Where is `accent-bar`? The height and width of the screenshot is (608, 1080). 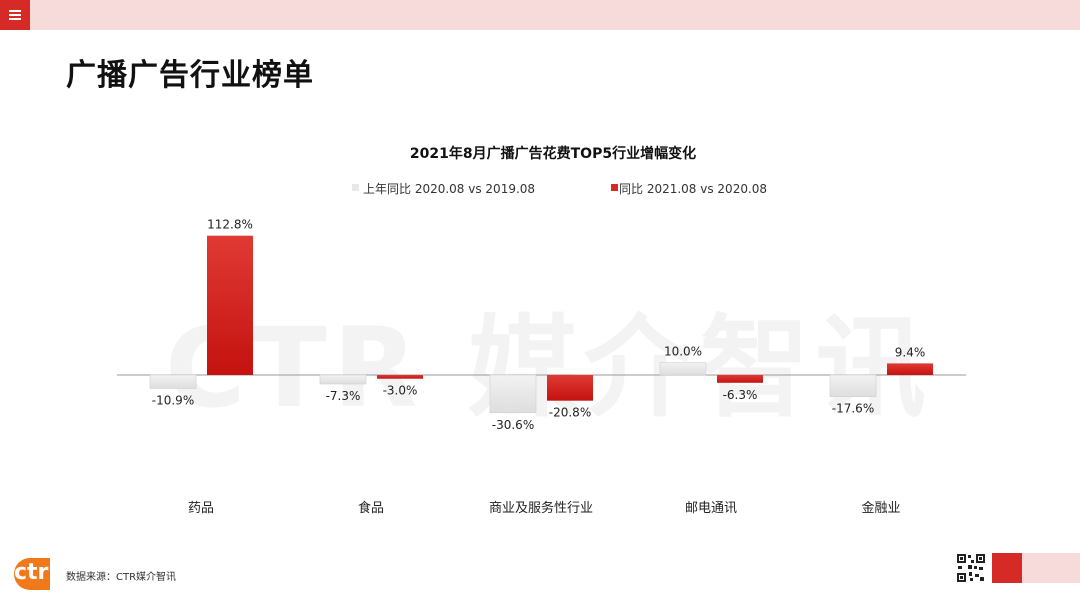 accent-bar is located at coordinates (1051, 568).